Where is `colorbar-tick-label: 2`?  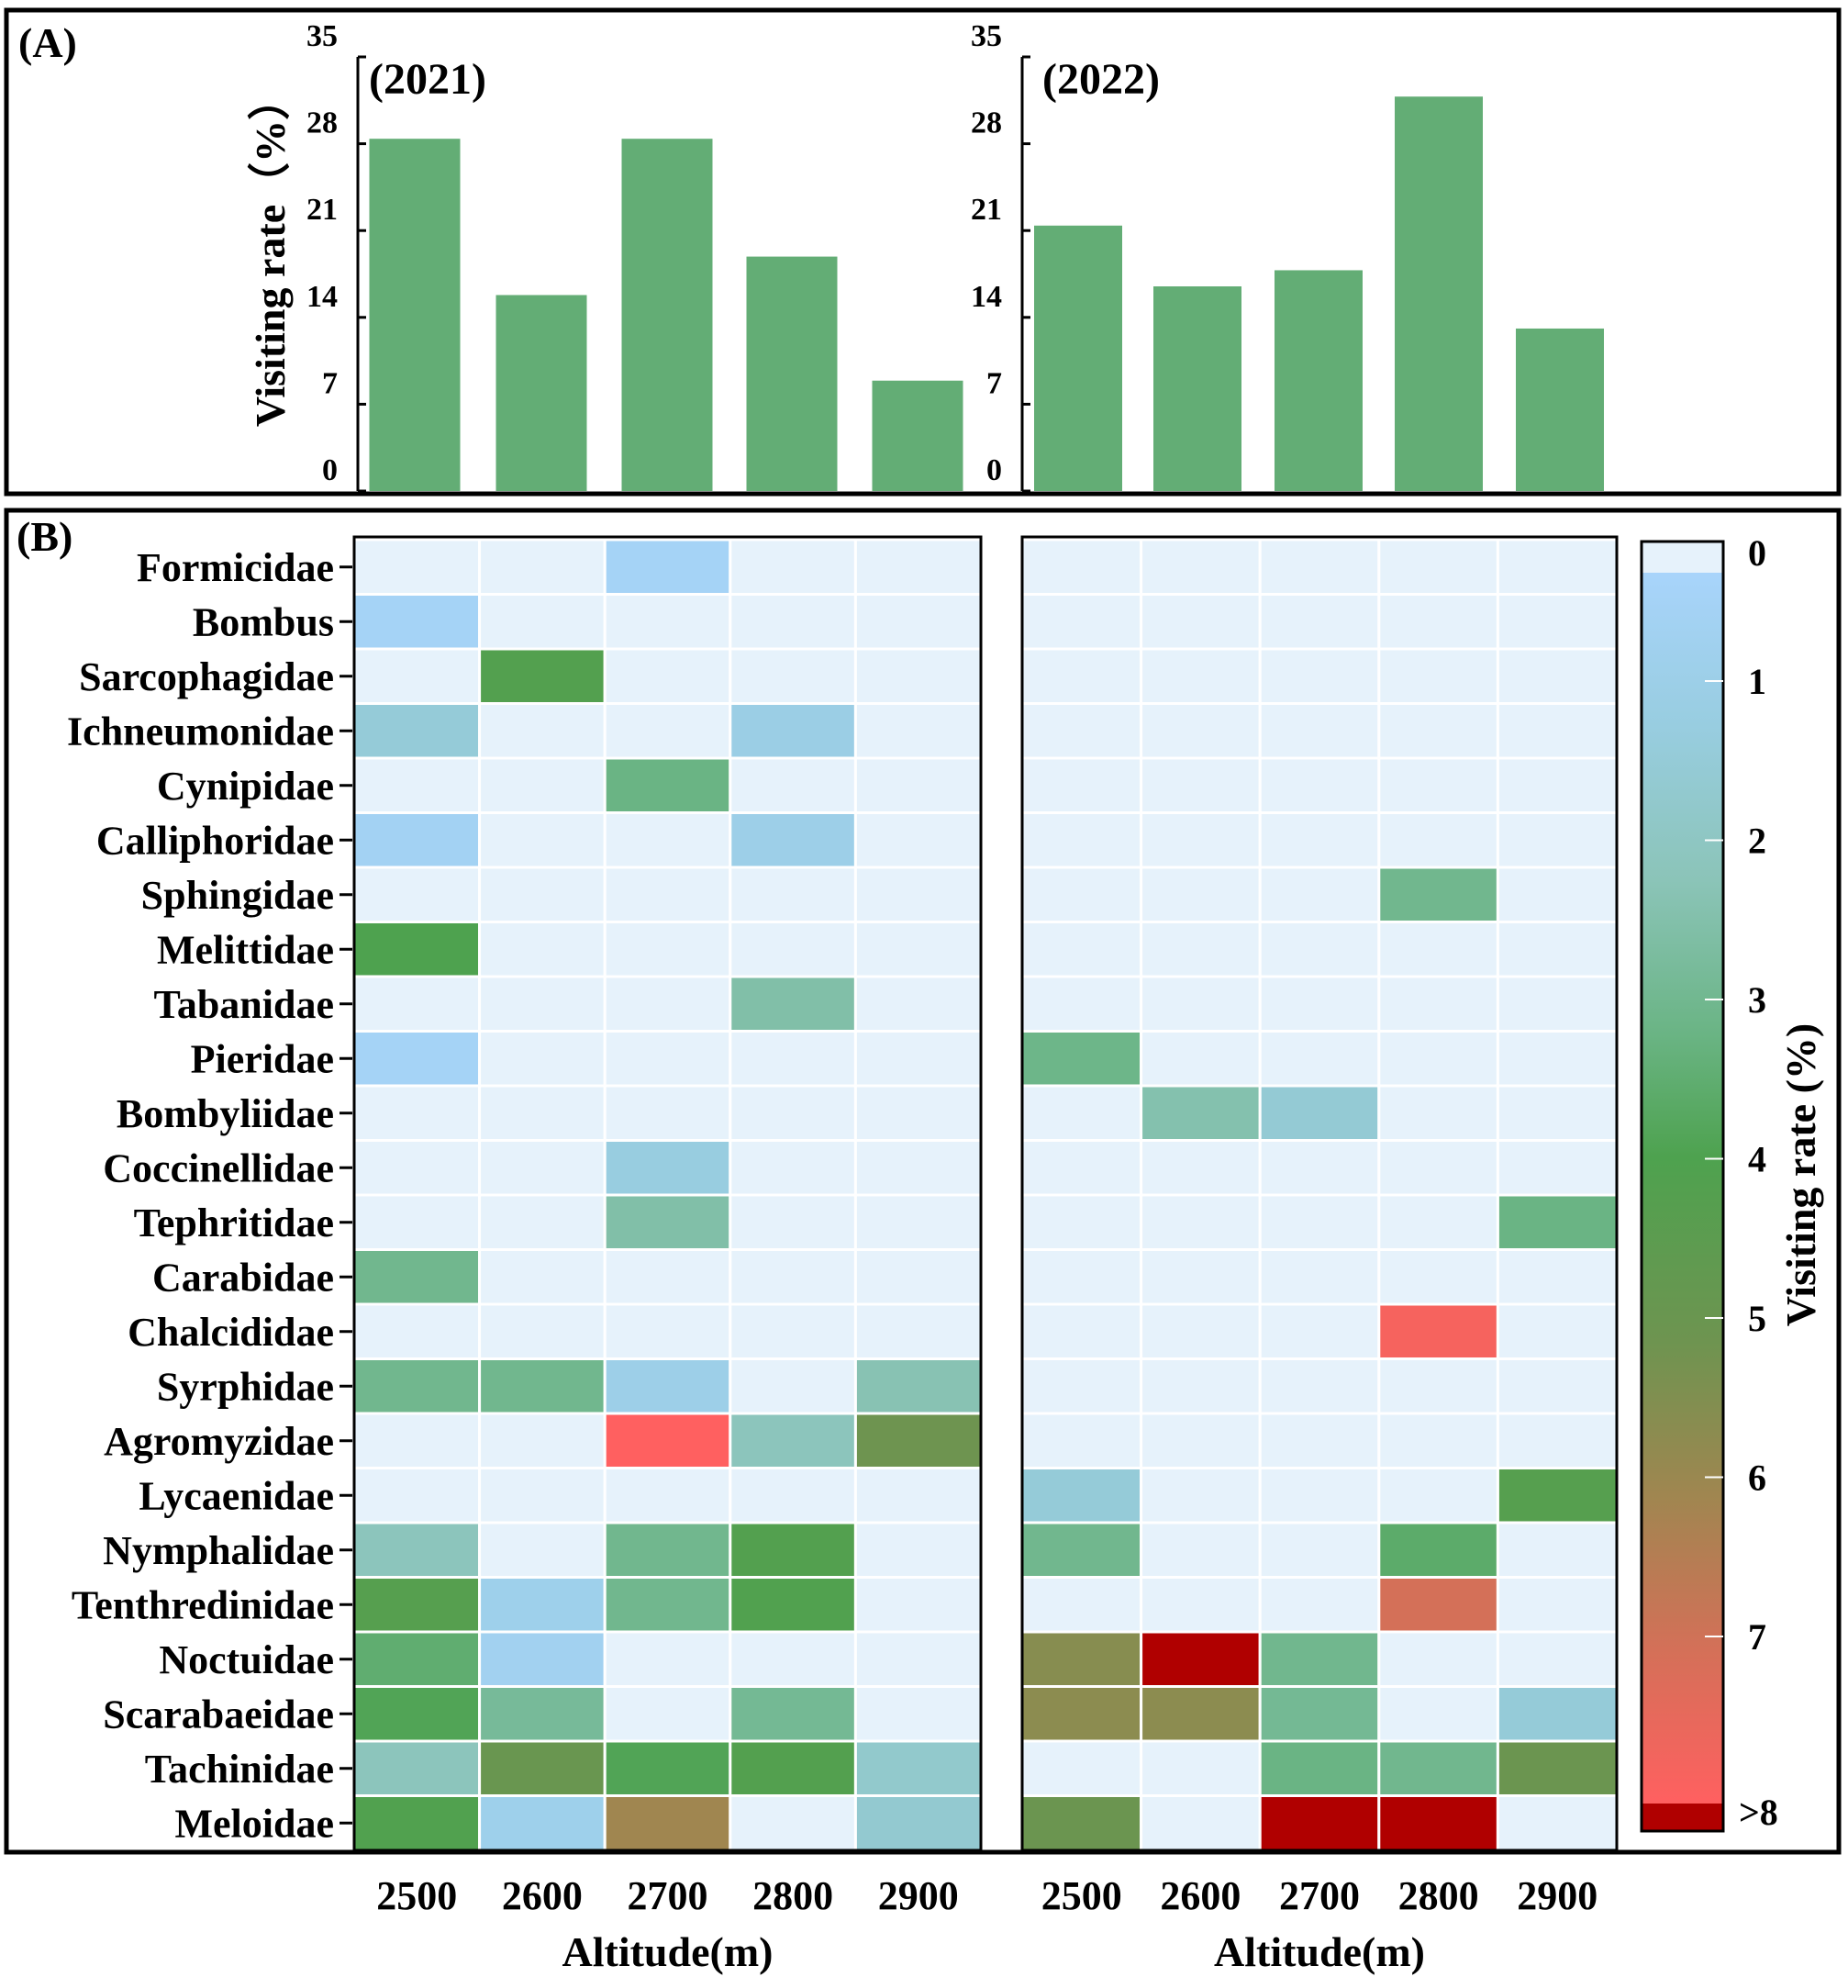
colorbar-tick-label: 2 is located at coordinates (1757, 841).